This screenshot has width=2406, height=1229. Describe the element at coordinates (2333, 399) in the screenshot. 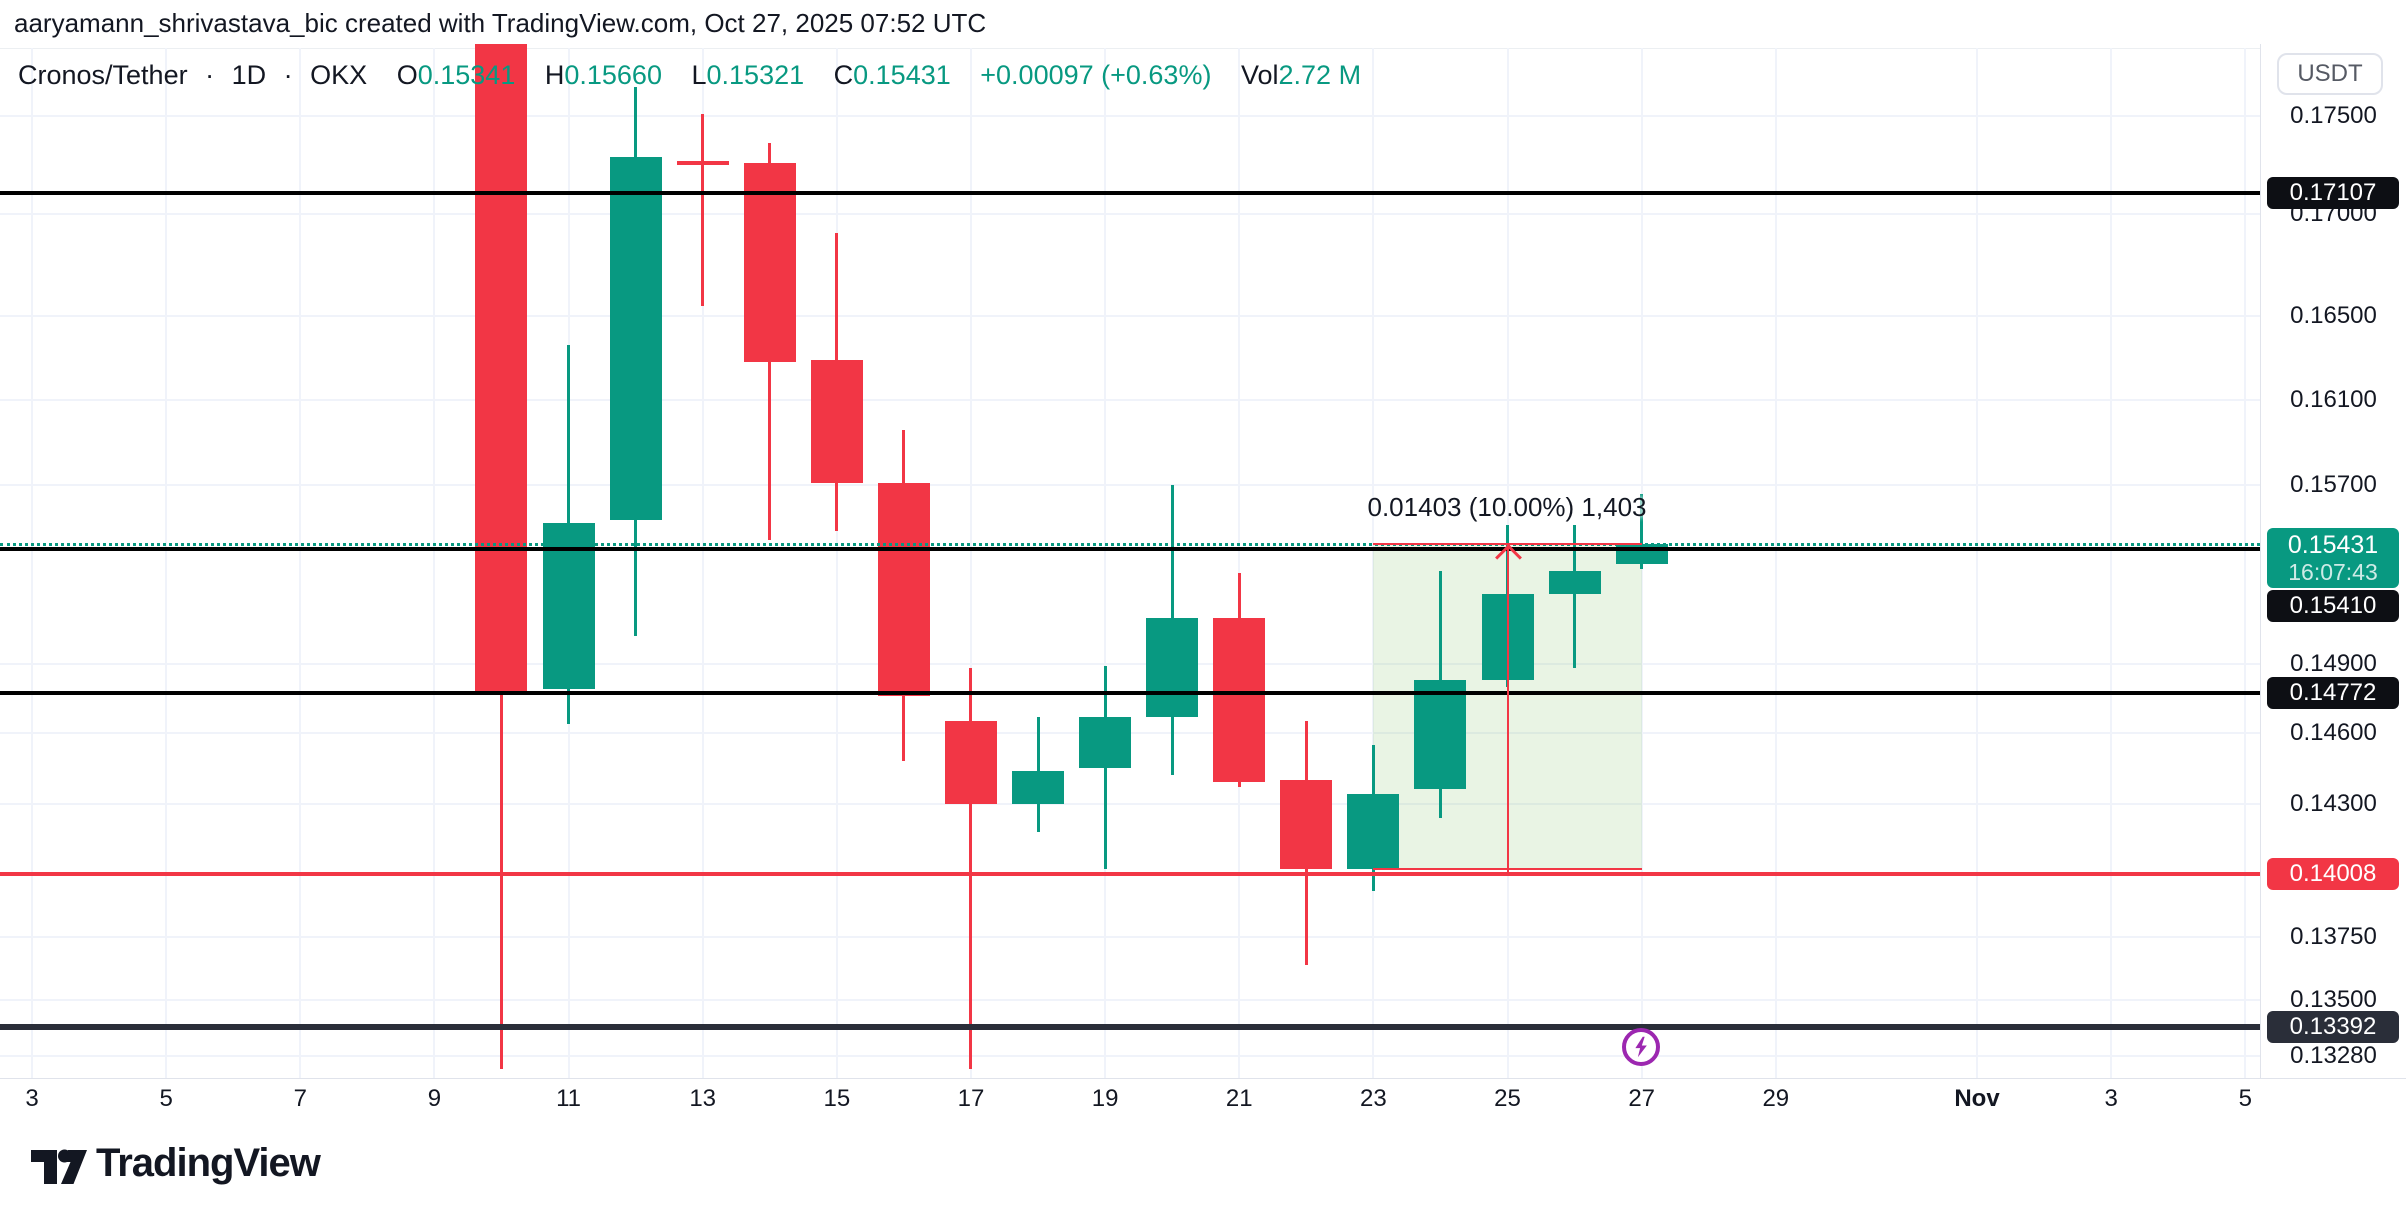

I see `price-tick-0.16100: 0.16100` at that location.